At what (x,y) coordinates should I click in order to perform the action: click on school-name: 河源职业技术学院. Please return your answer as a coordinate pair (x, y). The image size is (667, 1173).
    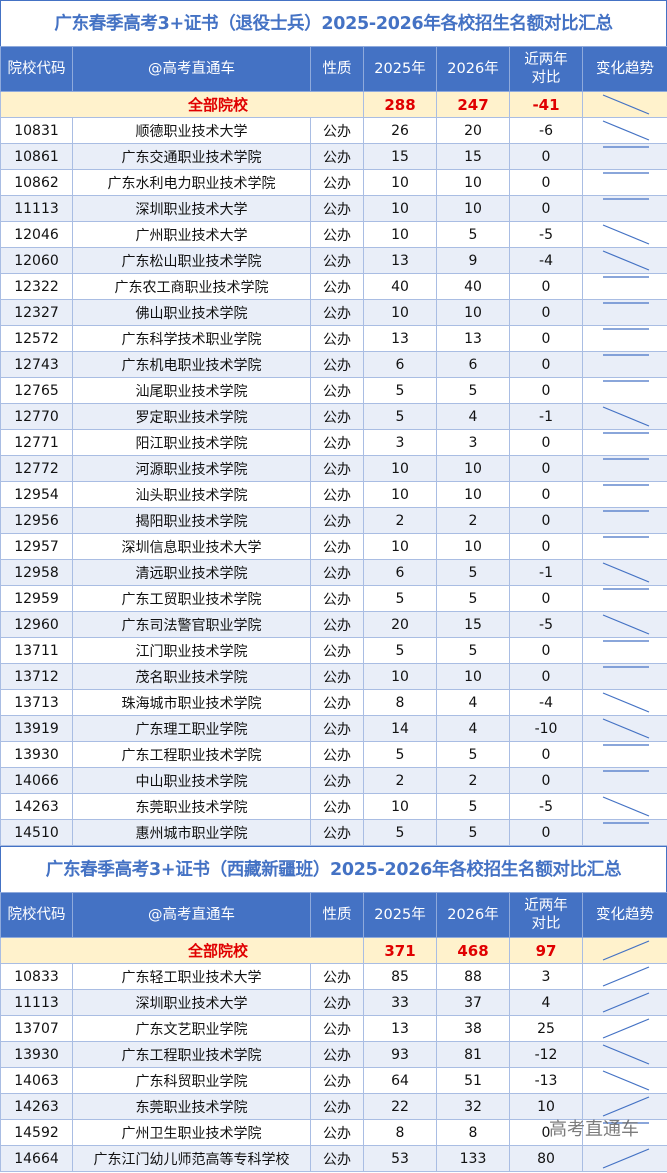
    Looking at the image, I should click on (191, 468).